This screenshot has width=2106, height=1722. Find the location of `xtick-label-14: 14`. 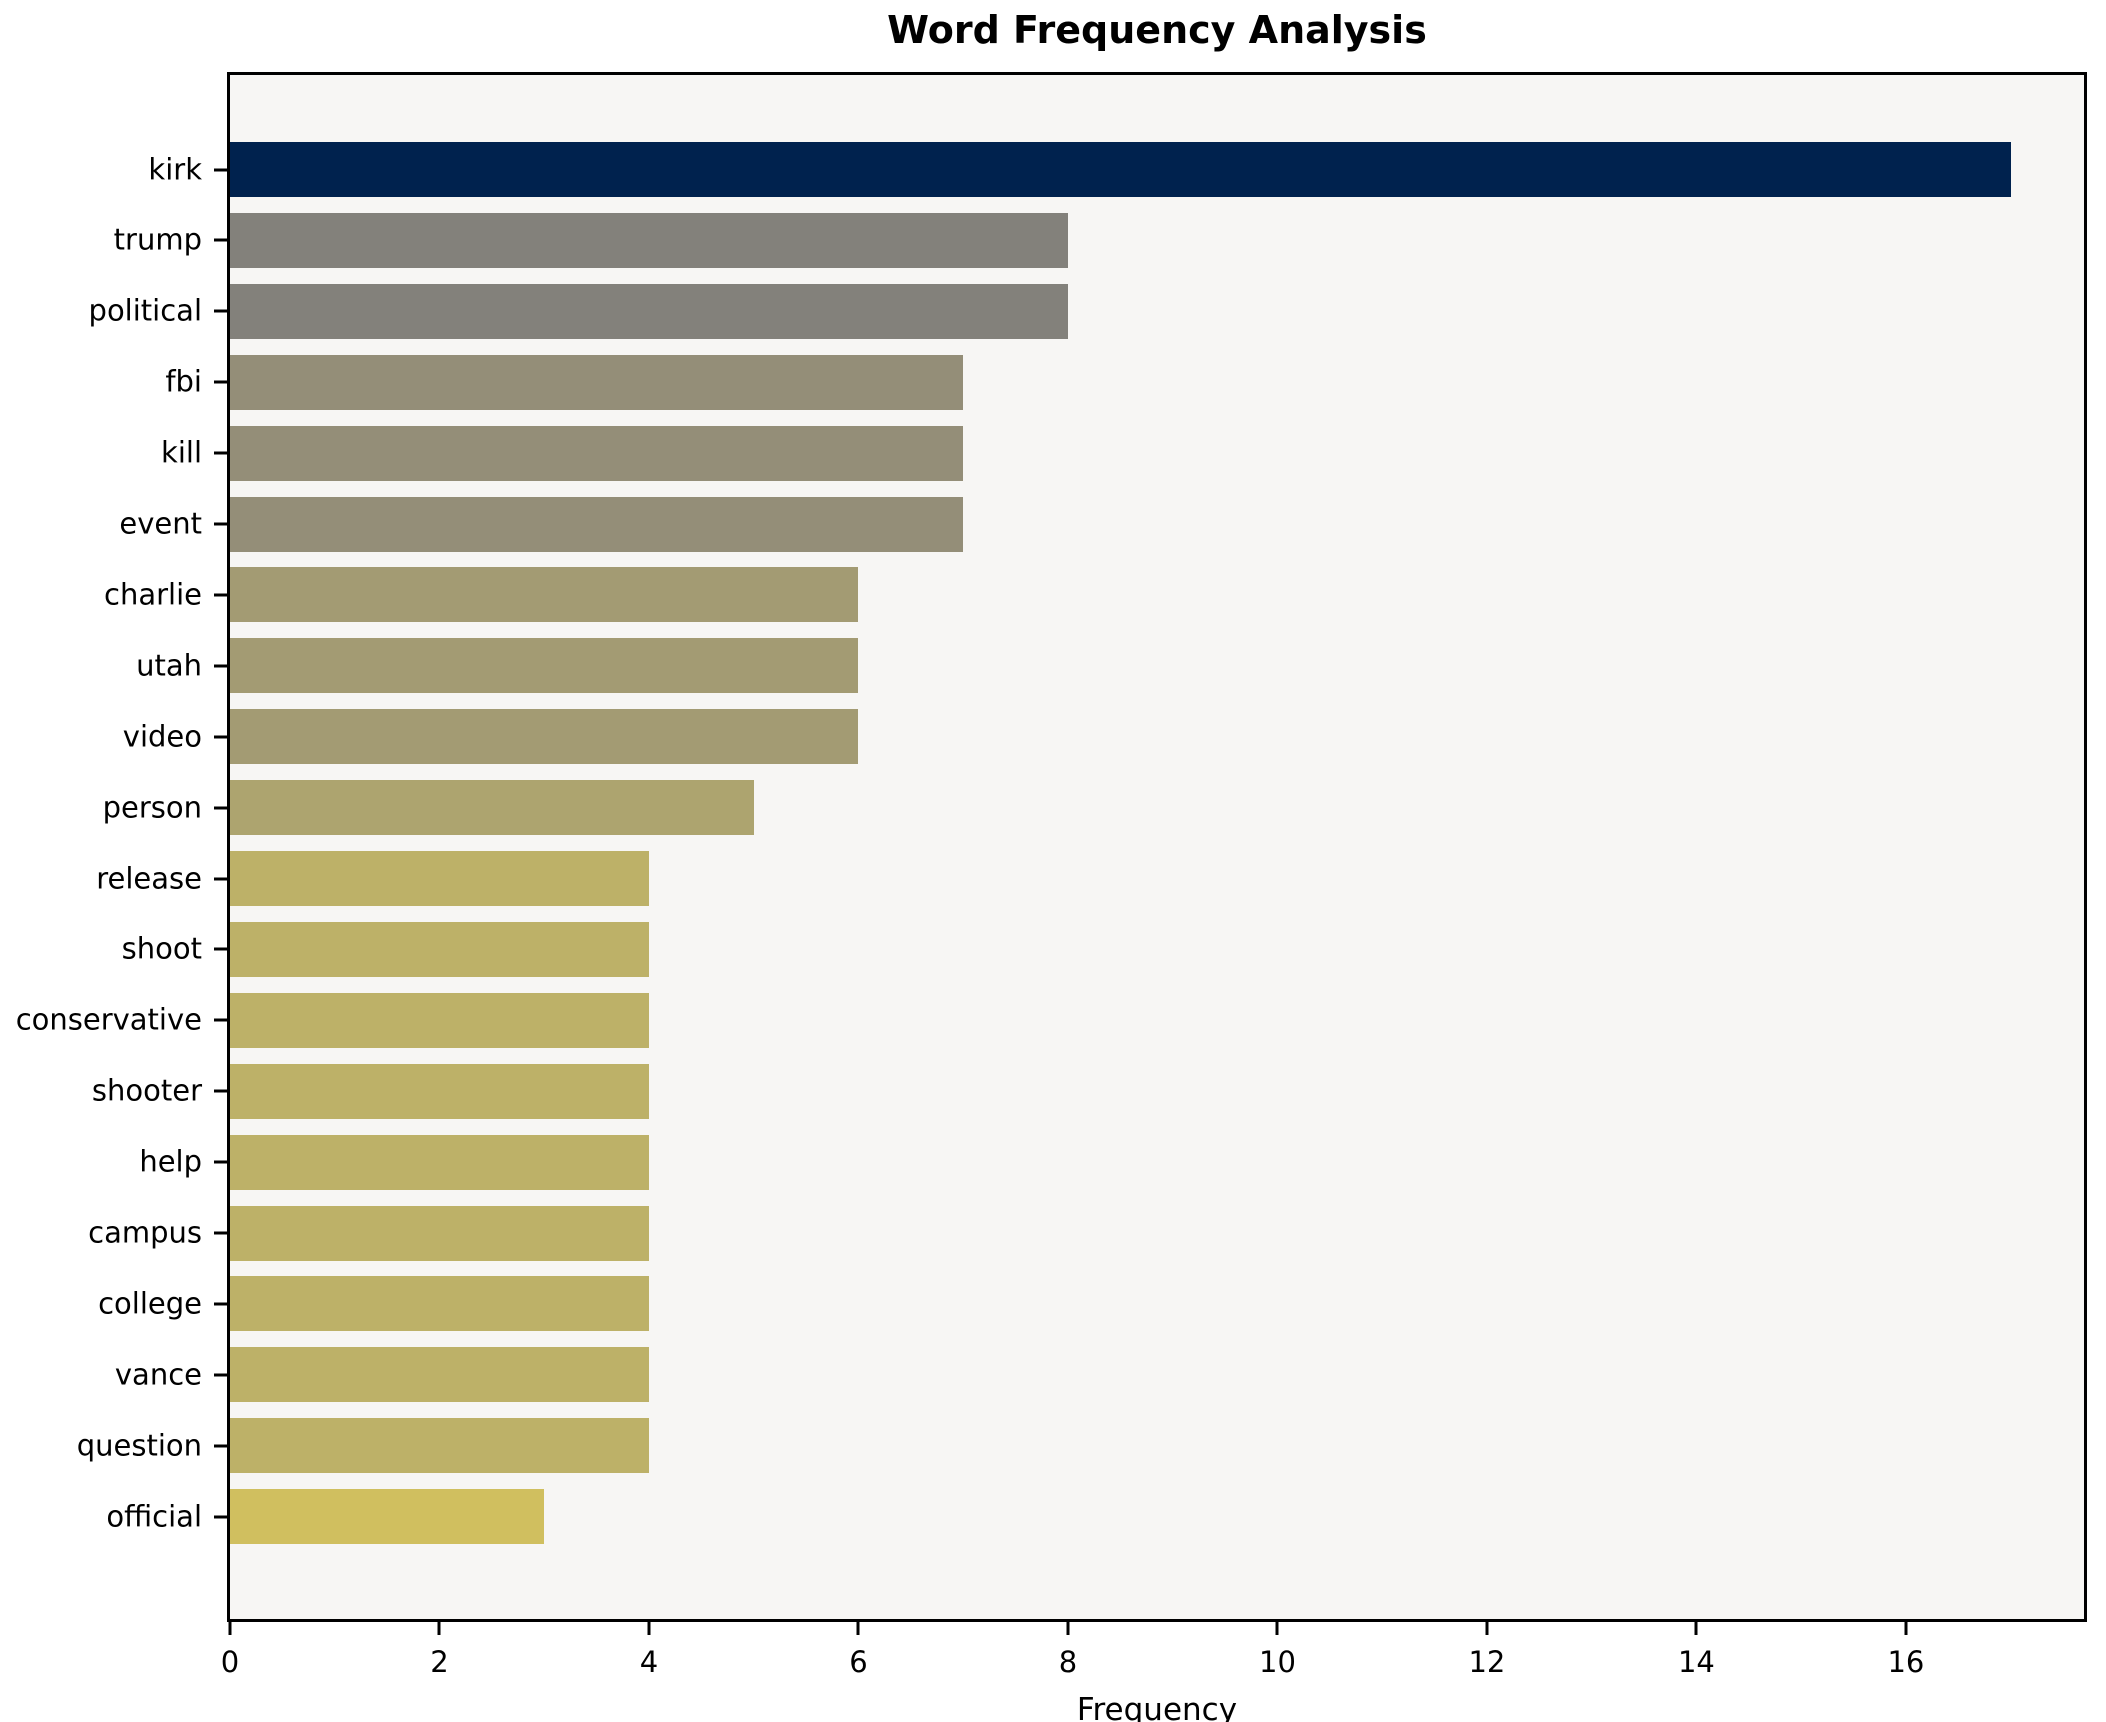

xtick-label-14: 14 is located at coordinates (1696, 1662).